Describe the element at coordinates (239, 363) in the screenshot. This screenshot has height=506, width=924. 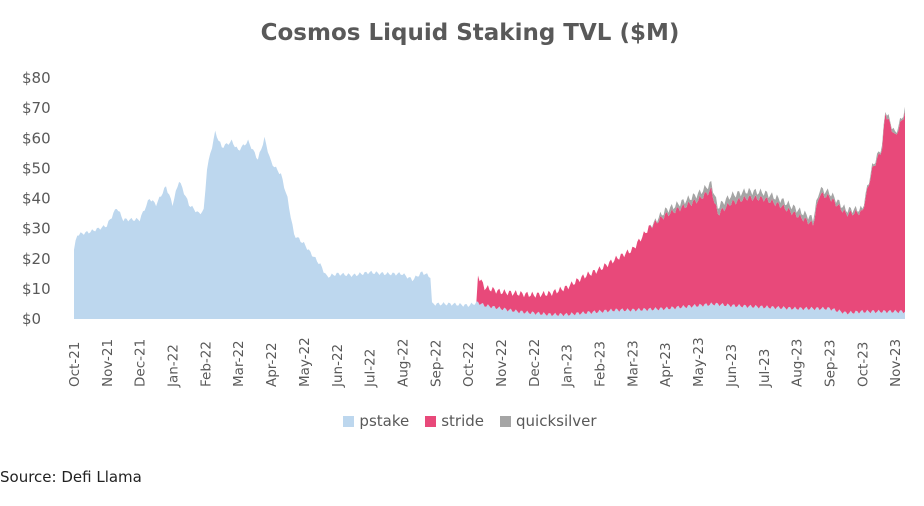
I see `x-tick-label: Mar-22` at that location.